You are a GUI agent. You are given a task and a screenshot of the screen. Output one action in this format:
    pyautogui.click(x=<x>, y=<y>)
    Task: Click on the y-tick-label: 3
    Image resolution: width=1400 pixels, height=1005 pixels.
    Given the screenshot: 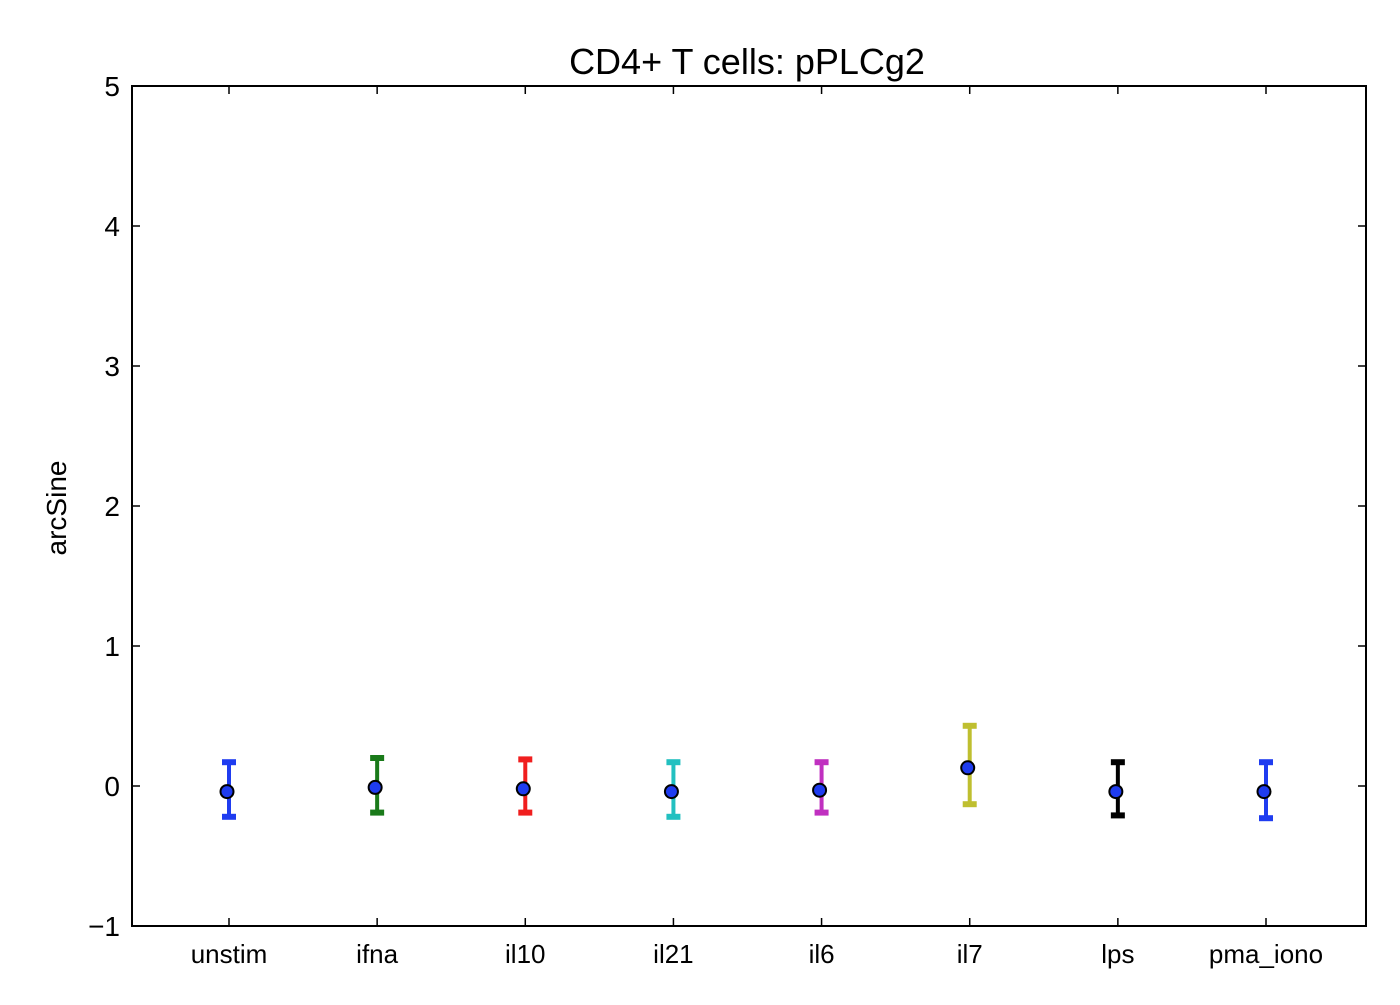 What is the action you would take?
    pyautogui.click(x=112, y=366)
    